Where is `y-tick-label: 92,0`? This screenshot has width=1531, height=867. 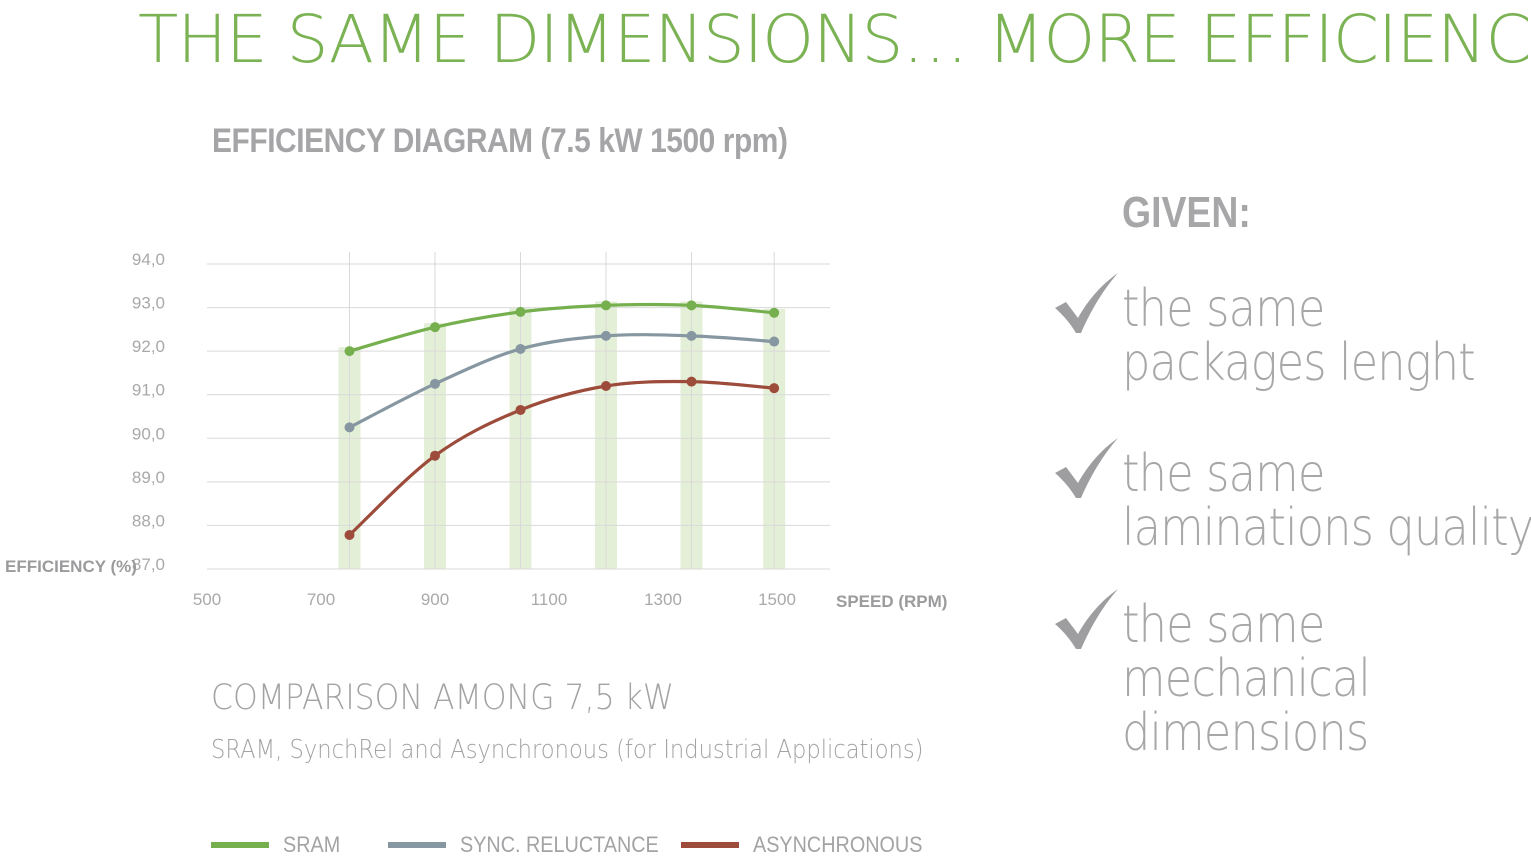
y-tick-label: 92,0 is located at coordinates (148, 346).